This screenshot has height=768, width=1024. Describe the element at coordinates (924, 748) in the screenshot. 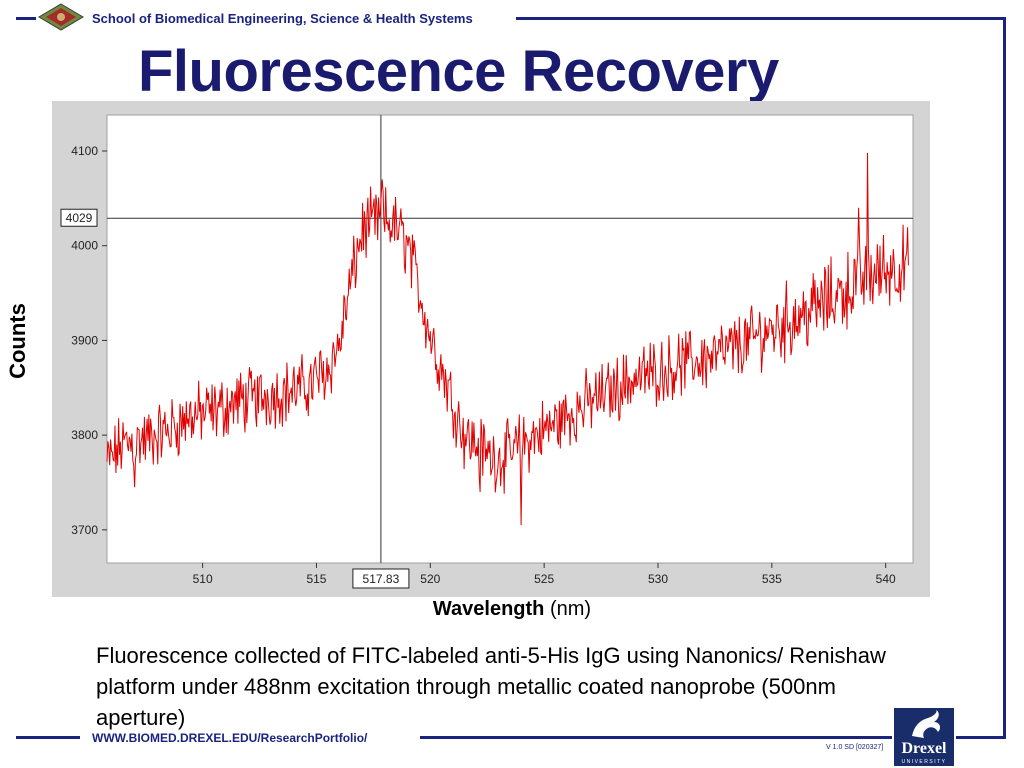

I see `drexel-wordmark: Drexel` at that location.